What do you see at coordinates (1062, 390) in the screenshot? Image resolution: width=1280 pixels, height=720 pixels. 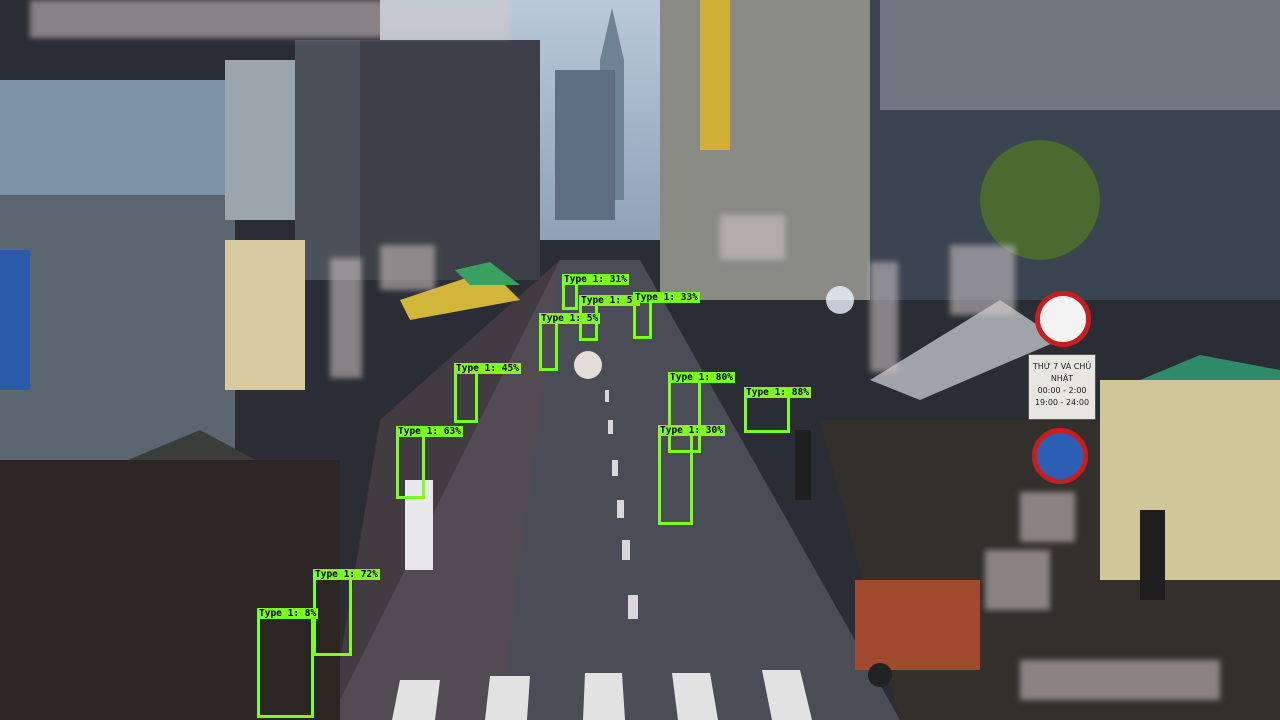 I see `schedule-line: 00:00 - 2:00` at bounding box center [1062, 390].